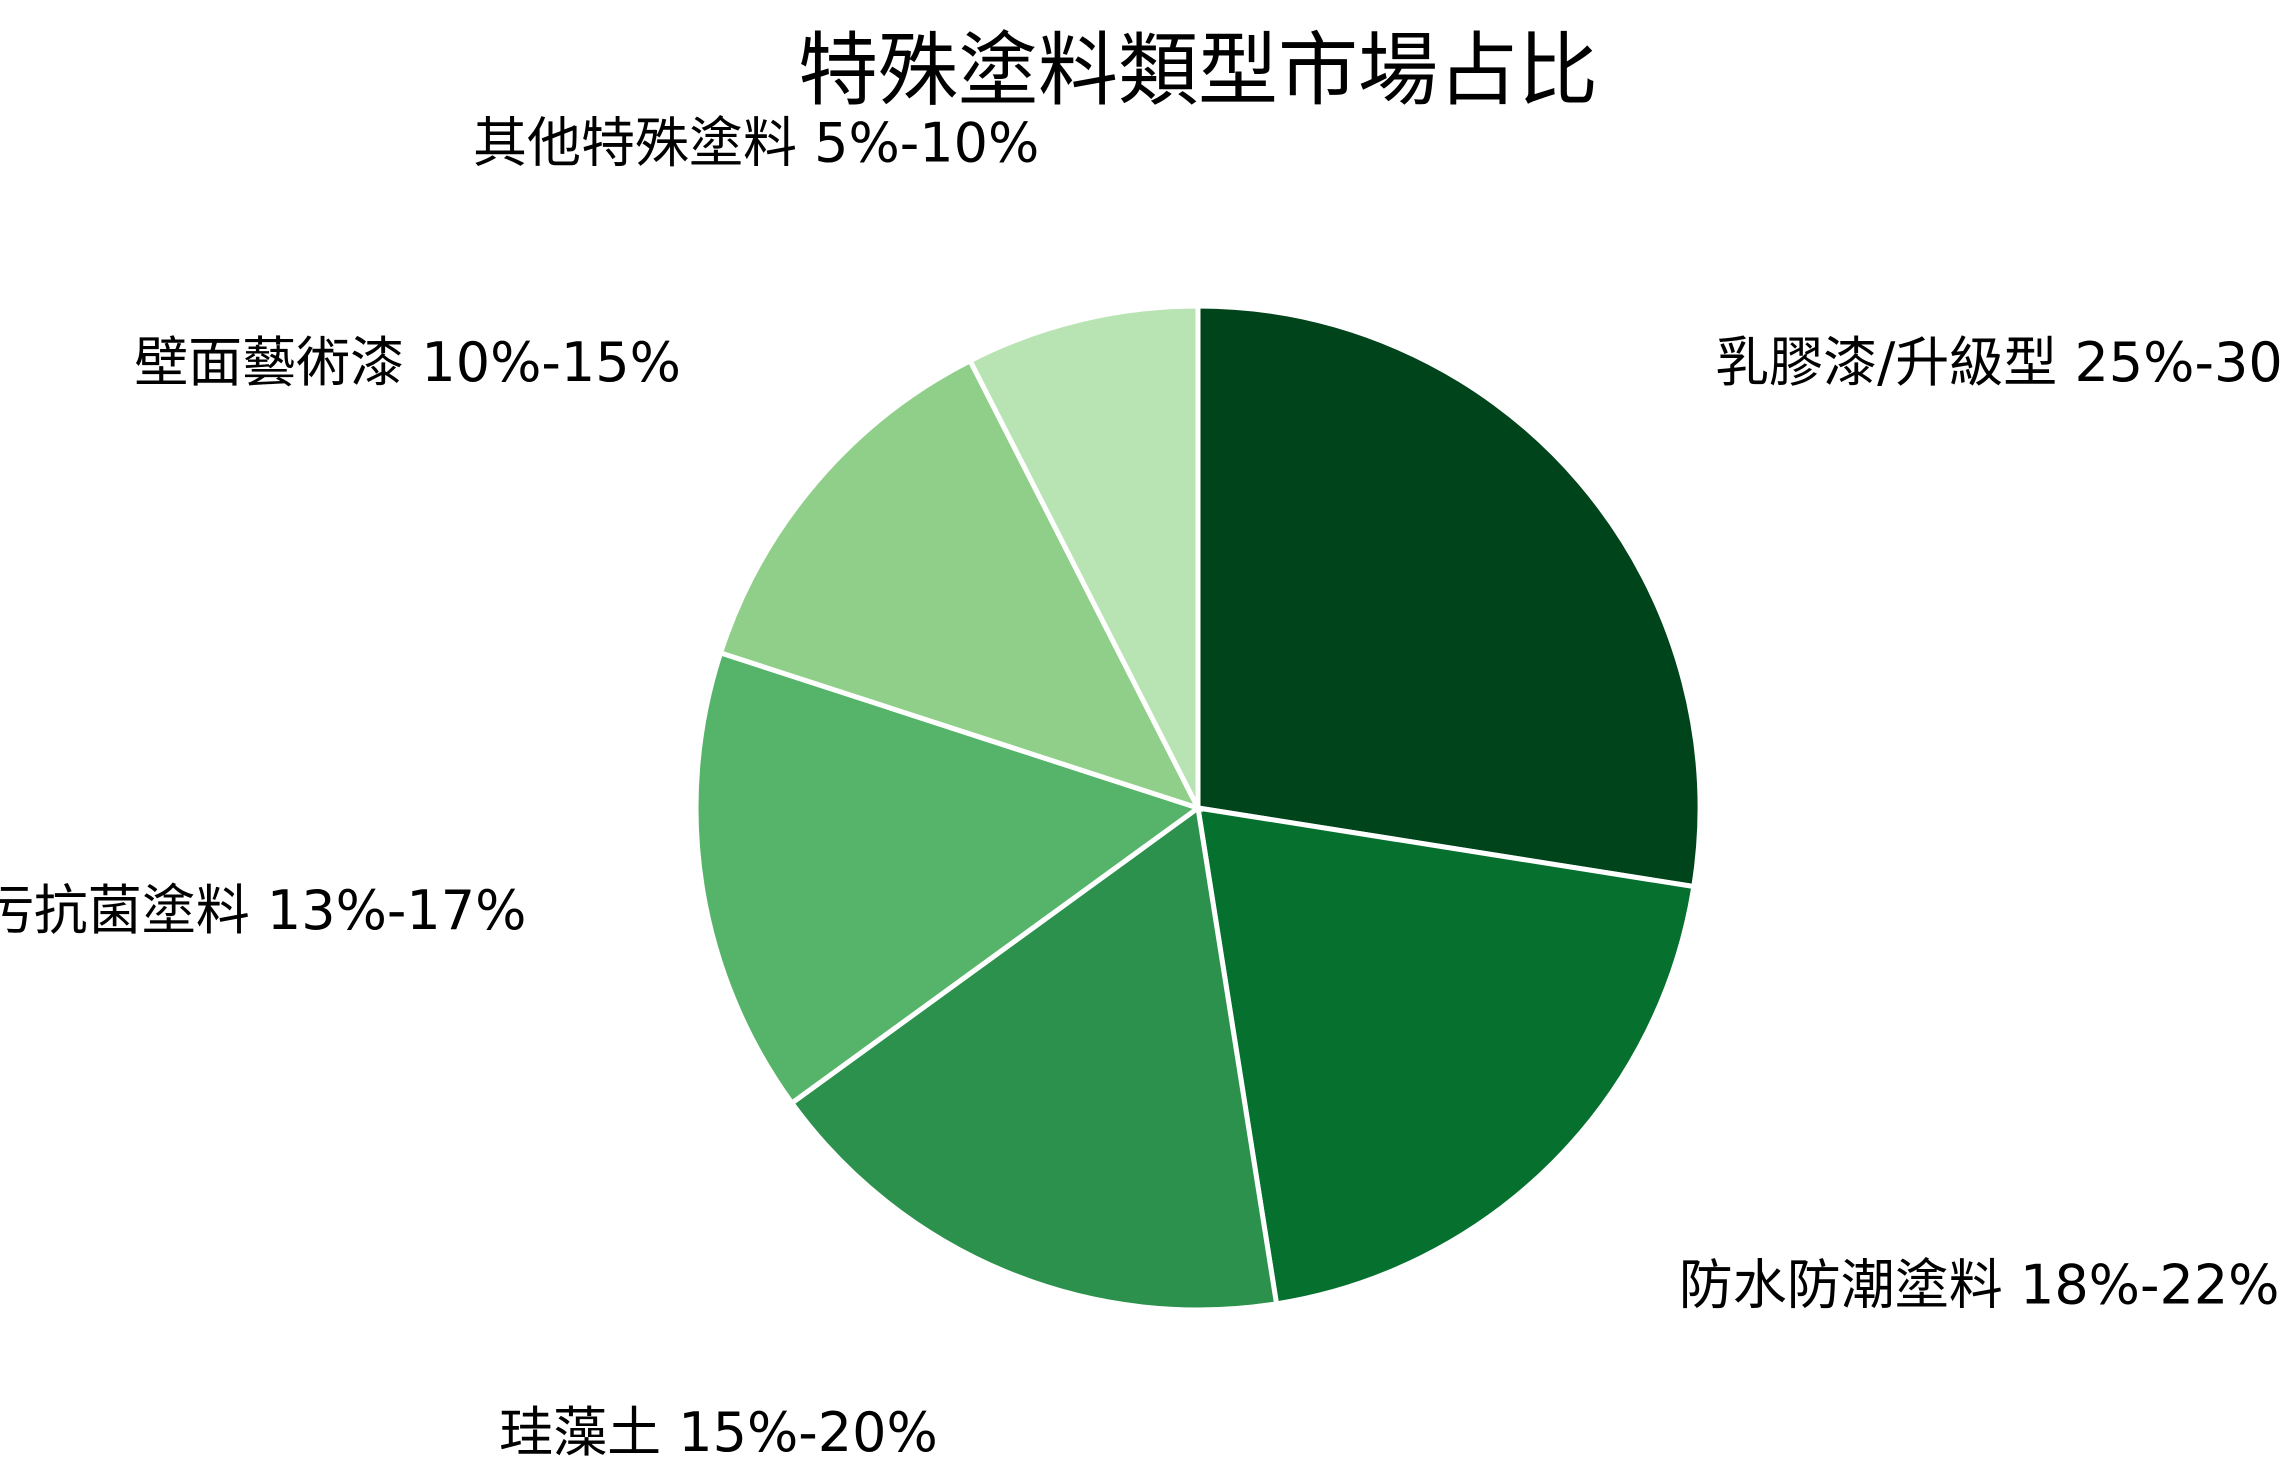 Image resolution: width=2282 pixels, height=1468 pixels. I want to click on pie-label-3: 珪藻土 15%-20%, so click(718, 1432).